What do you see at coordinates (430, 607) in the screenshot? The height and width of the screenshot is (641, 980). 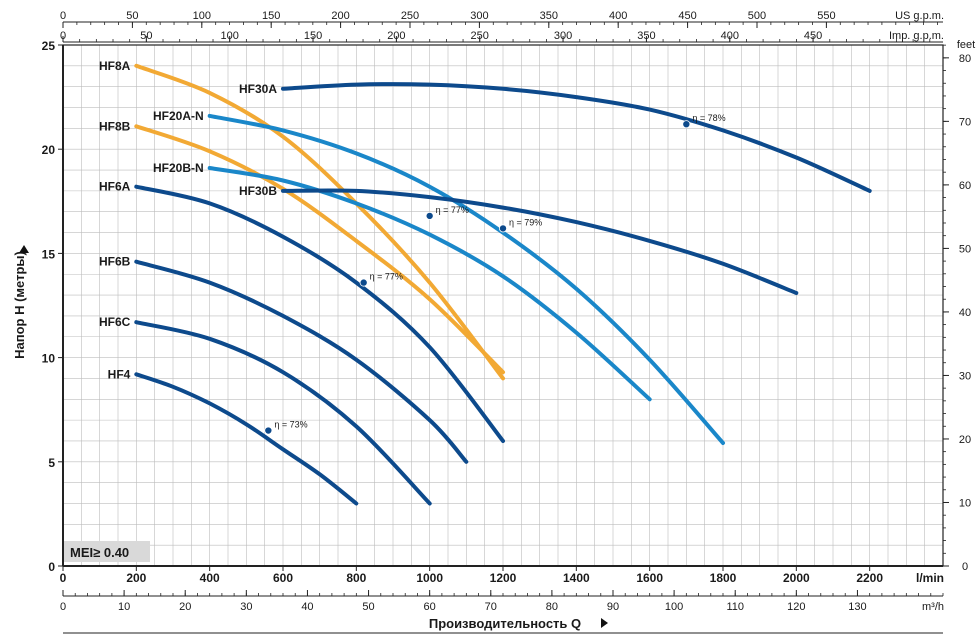 I see `m3h-tick-label: 60` at bounding box center [430, 607].